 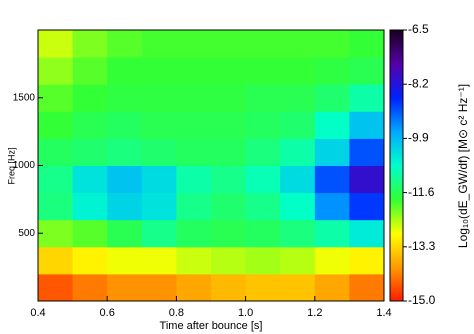 What do you see at coordinates (422, 246) in the screenshot?
I see `colorbar-tick-label: -13.3` at bounding box center [422, 246].